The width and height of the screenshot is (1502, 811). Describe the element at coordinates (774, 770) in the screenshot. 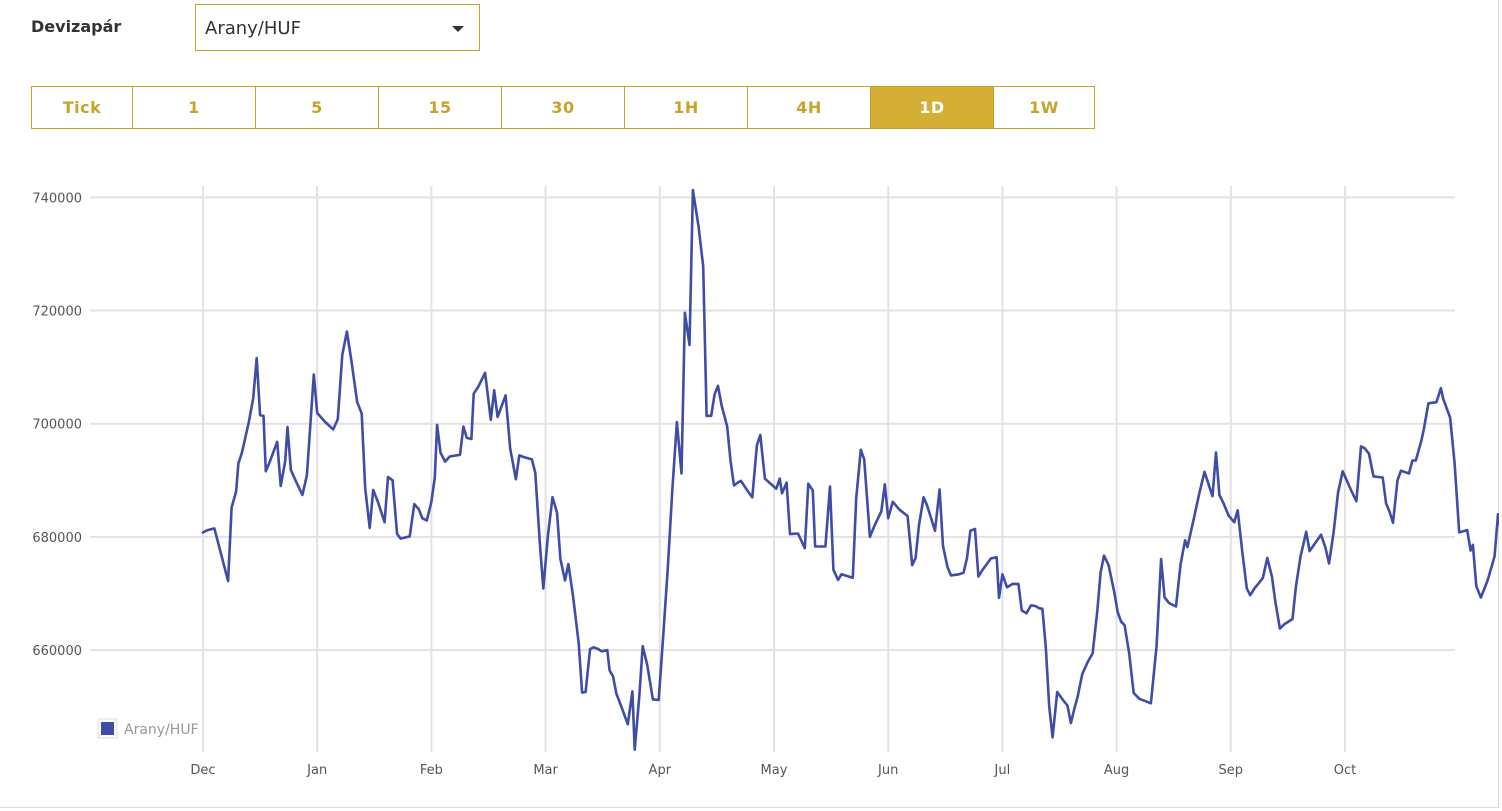

I see `x-tick-label: May` at that location.